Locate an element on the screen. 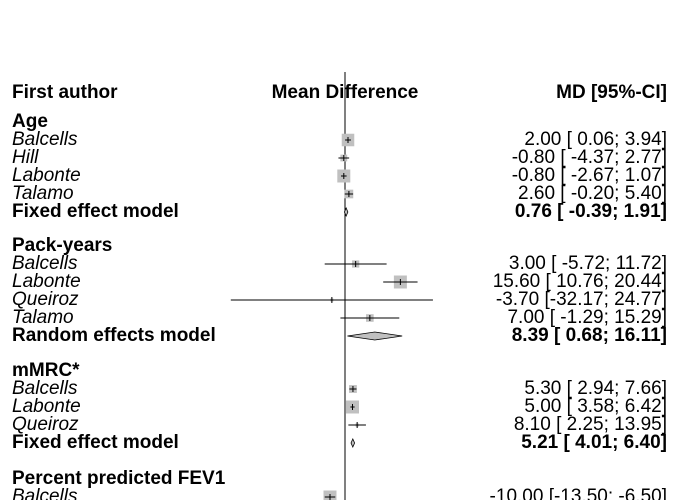 The width and height of the screenshot is (680, 500). ci-text: 3.00 [ -5.72; 11.72] is located at coordinates (588, 263).